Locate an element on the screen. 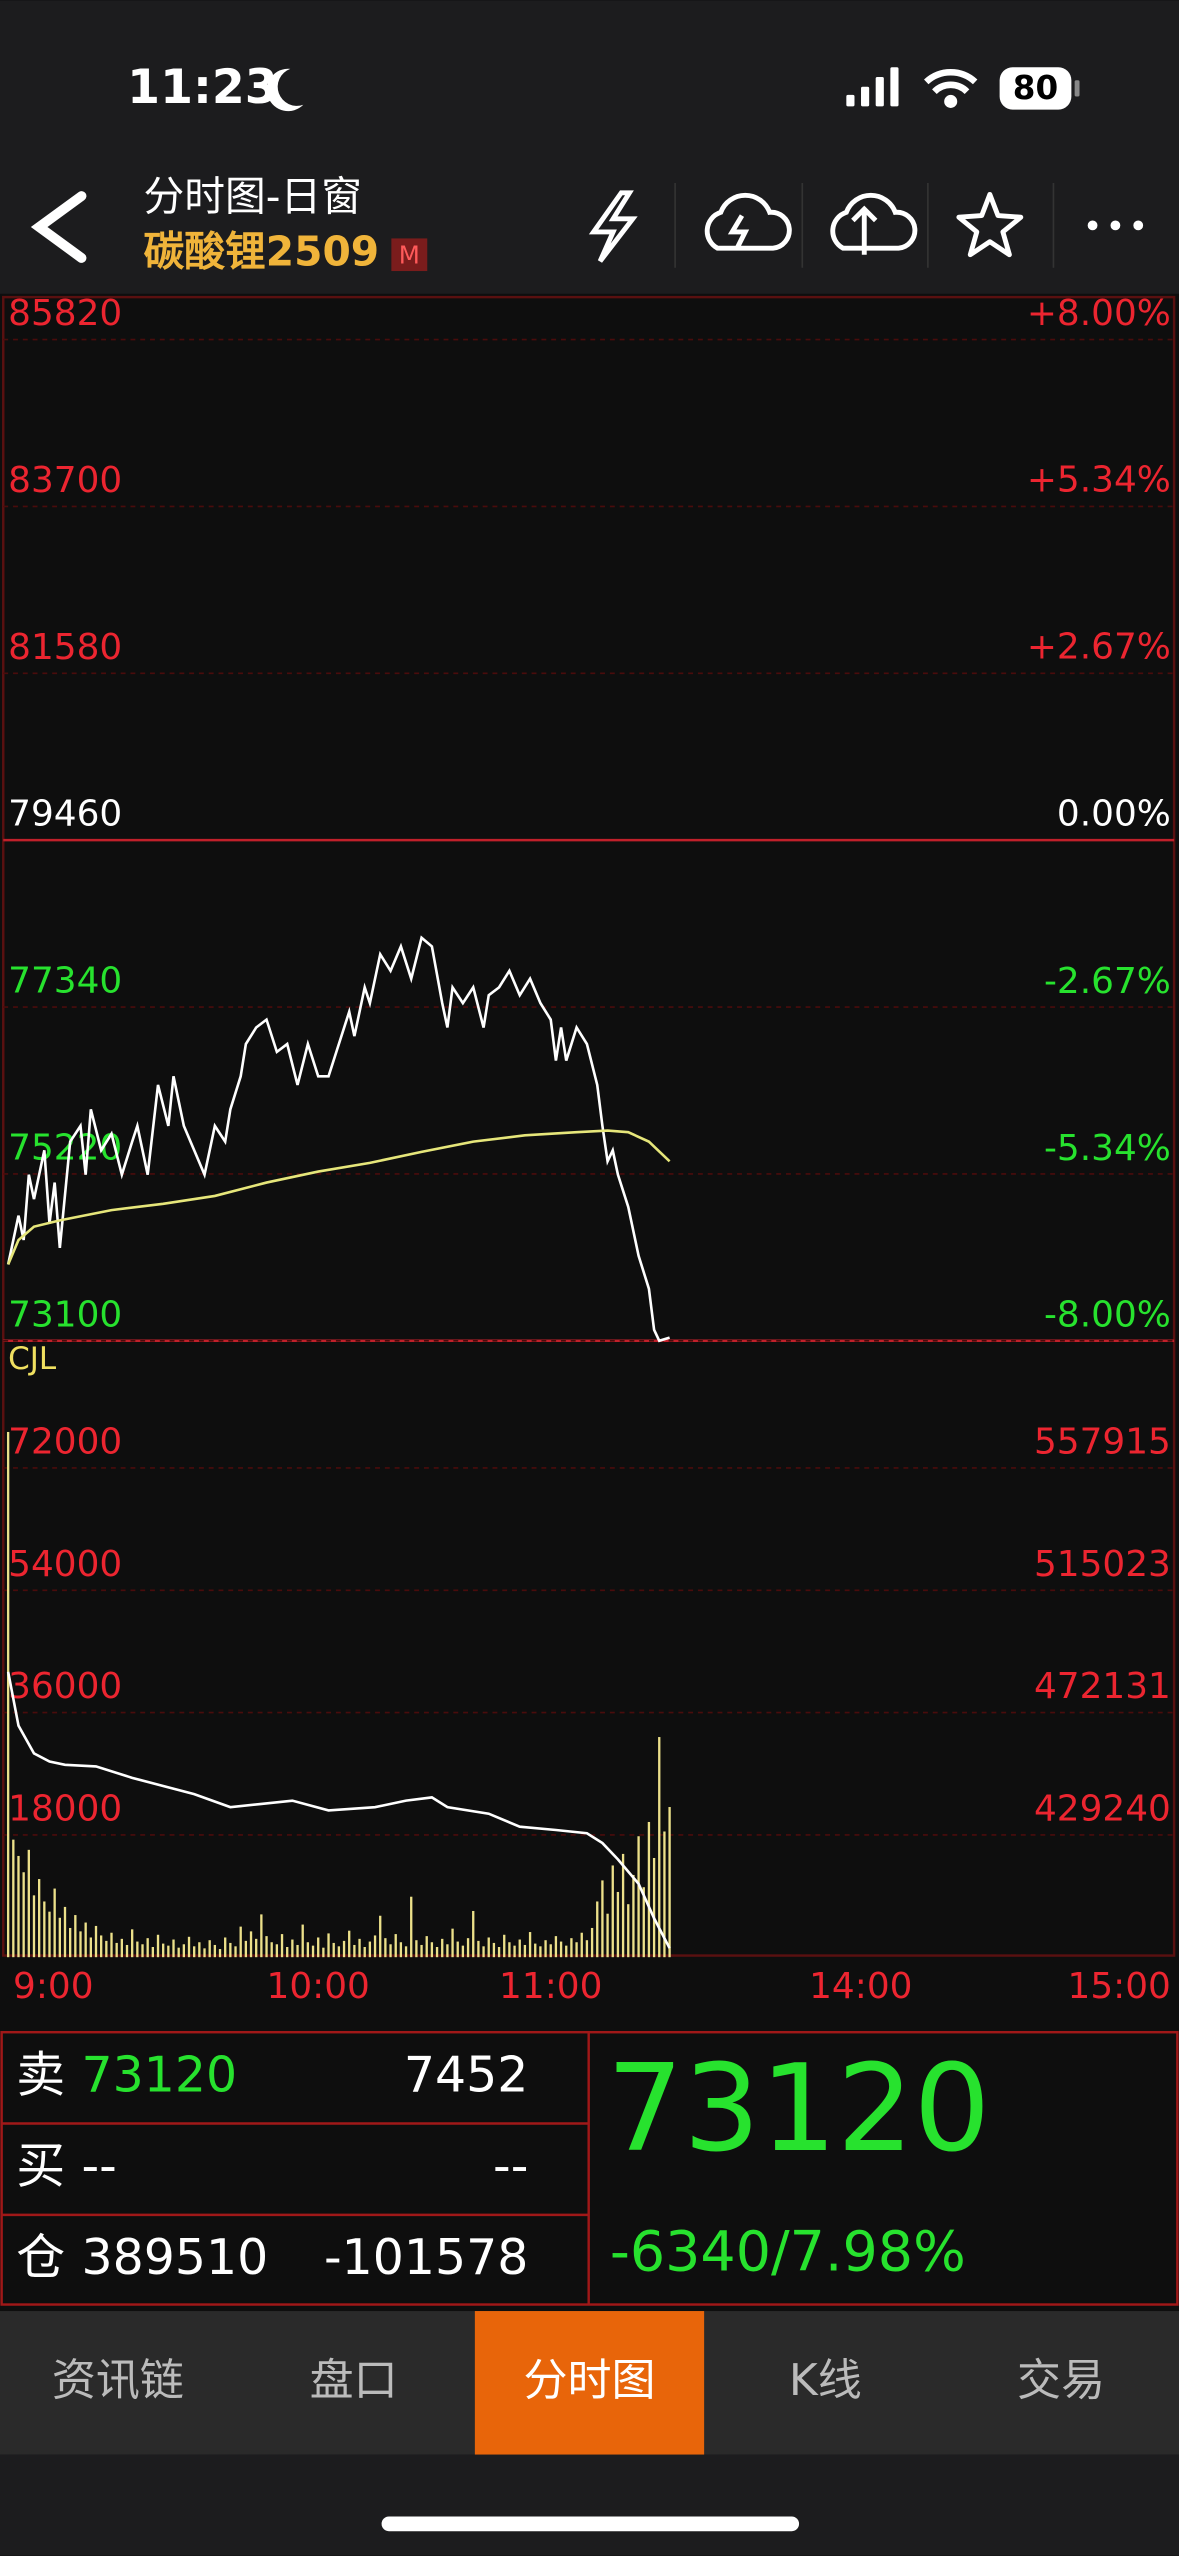 This screenshot has width=1179, height=2556. buy-volume: -- is located at coordinates (510, 2166).